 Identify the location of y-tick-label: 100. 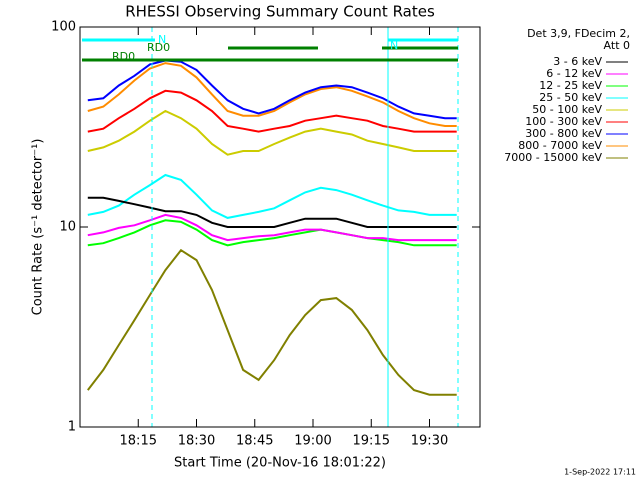
(63, 27).